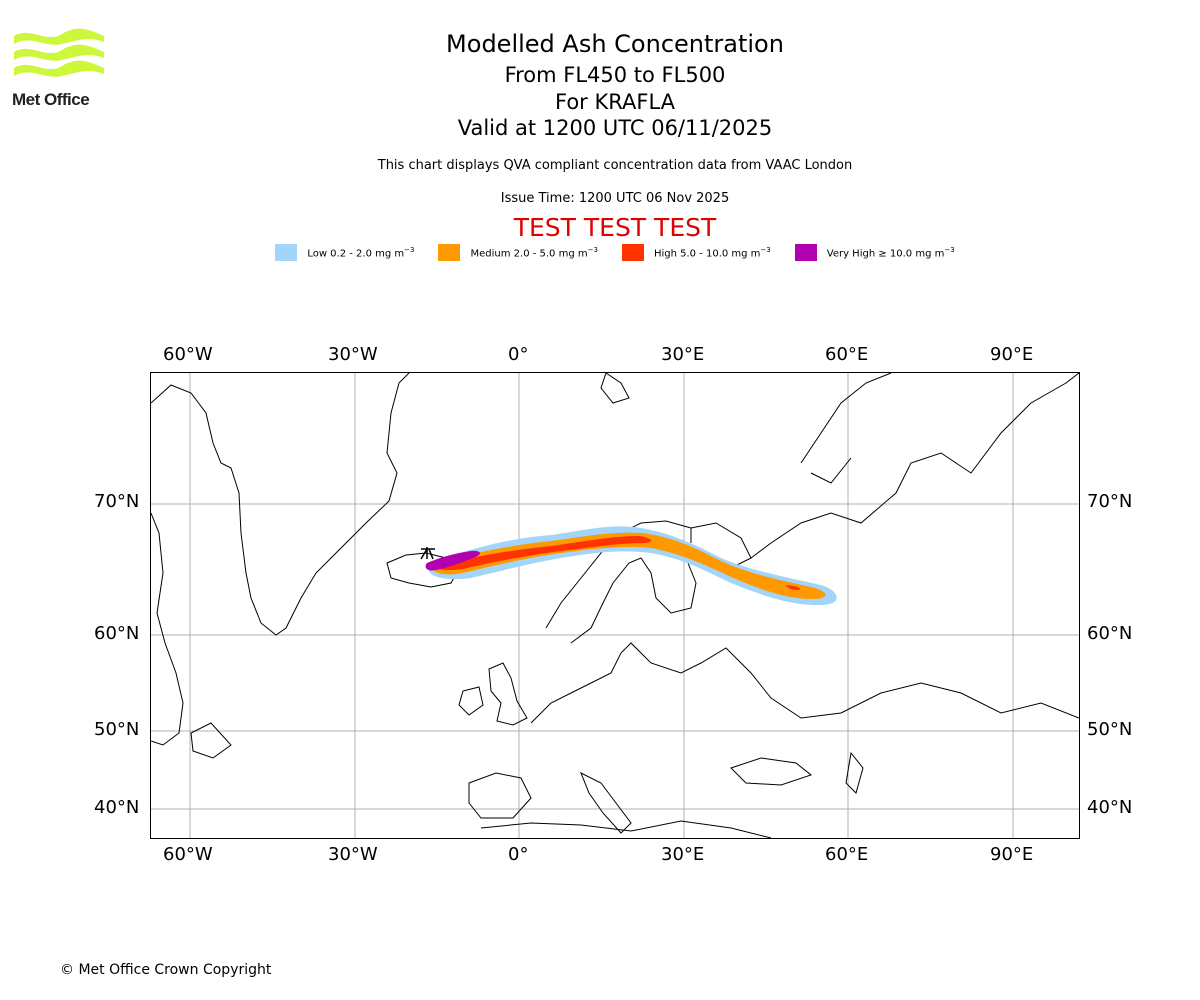  I want to click on lat-label-left-40n: 40°N, so click(117, 807).